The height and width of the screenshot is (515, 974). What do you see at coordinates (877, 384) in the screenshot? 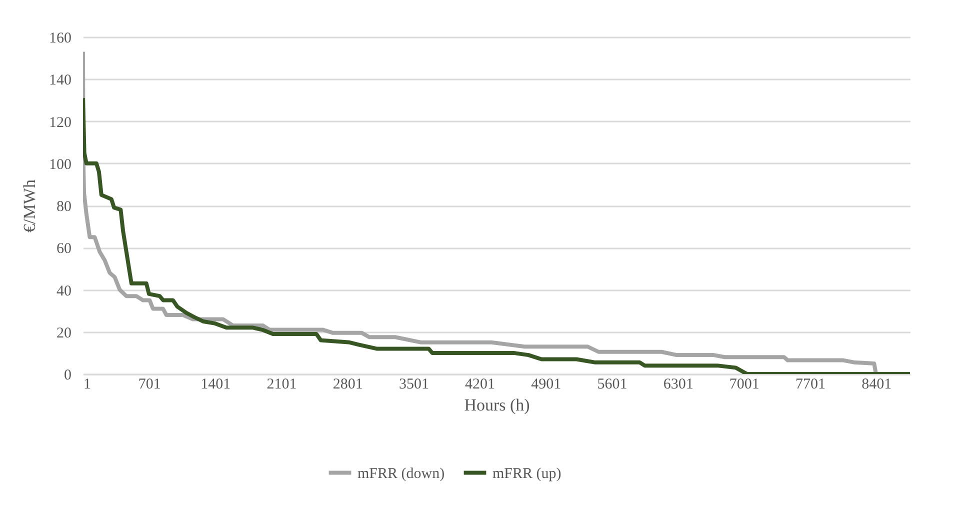
I see `x-tick-label: 8401` at bounding box center [877, 384].